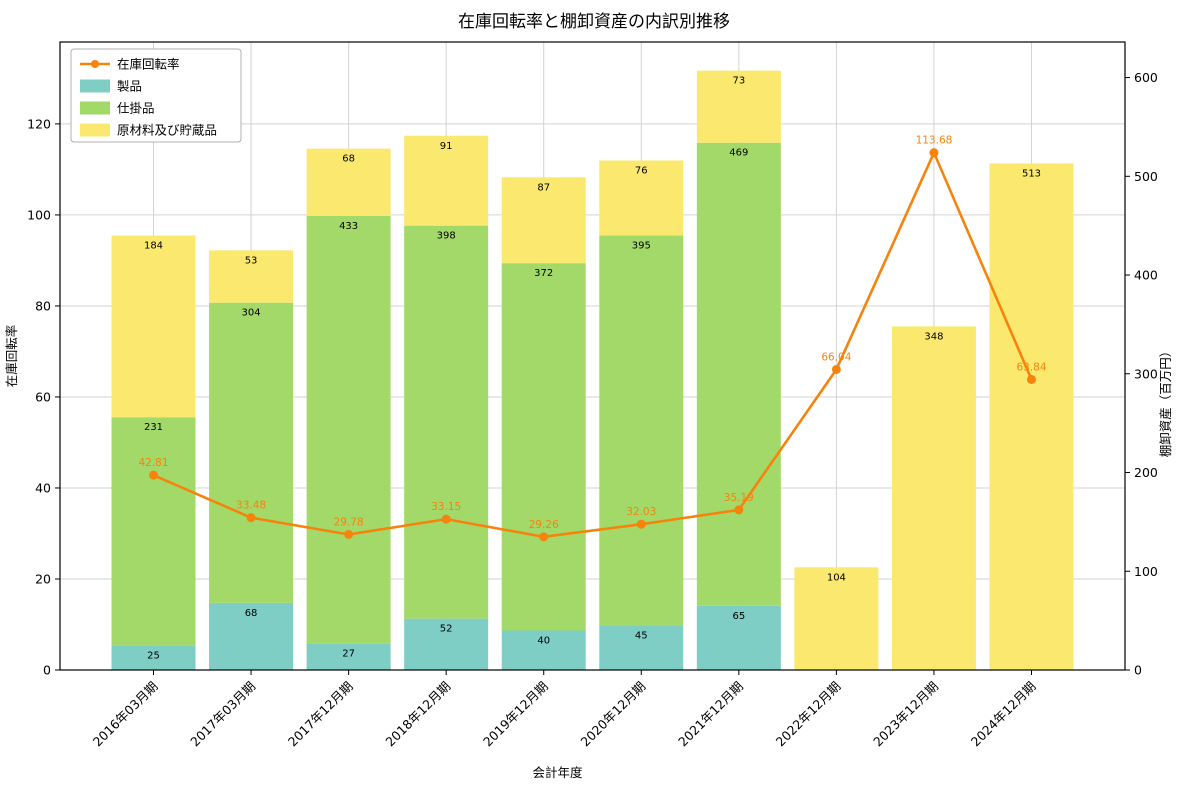  What do you see at coordinates (933, 336) in the screenshot?
I see `bar-value-label: 348` at bounding box center [933, 336].